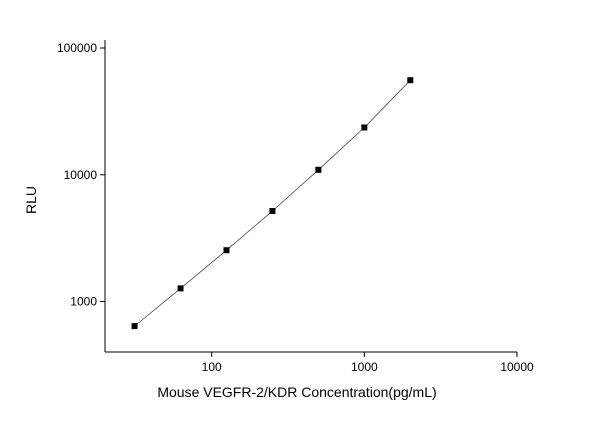  I want to click on y-tick-label: 100000, so click(77, 48).